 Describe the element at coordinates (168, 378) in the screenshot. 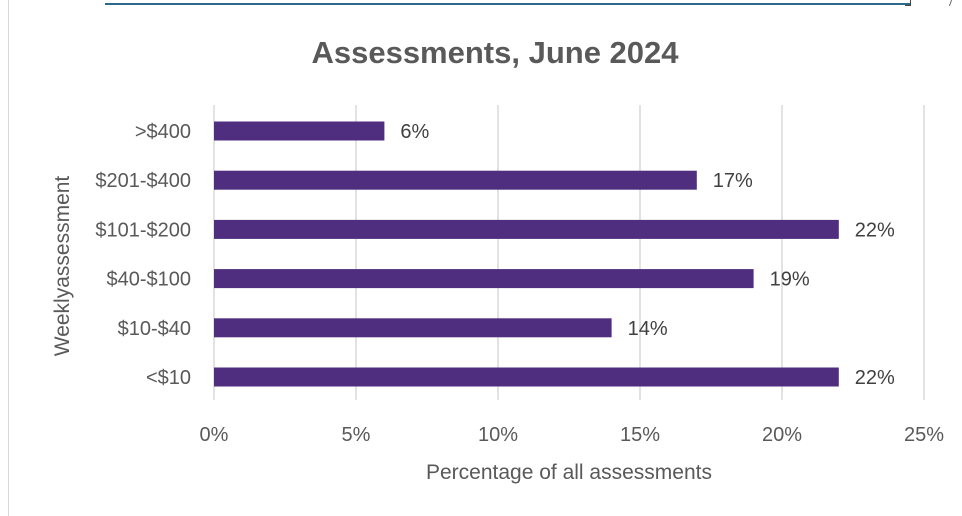

I see `y-category-label: <$10` at that location.